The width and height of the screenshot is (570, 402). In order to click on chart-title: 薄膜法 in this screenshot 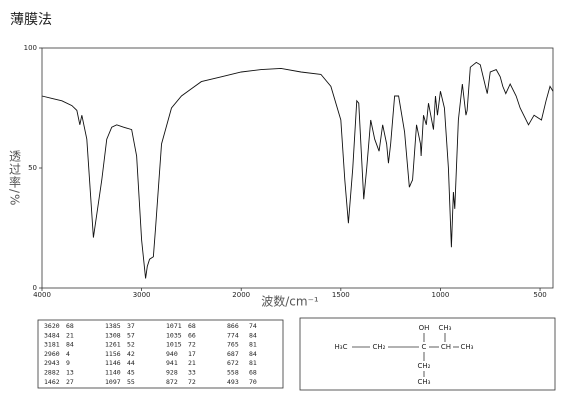, I will do `click(31, 20)`.